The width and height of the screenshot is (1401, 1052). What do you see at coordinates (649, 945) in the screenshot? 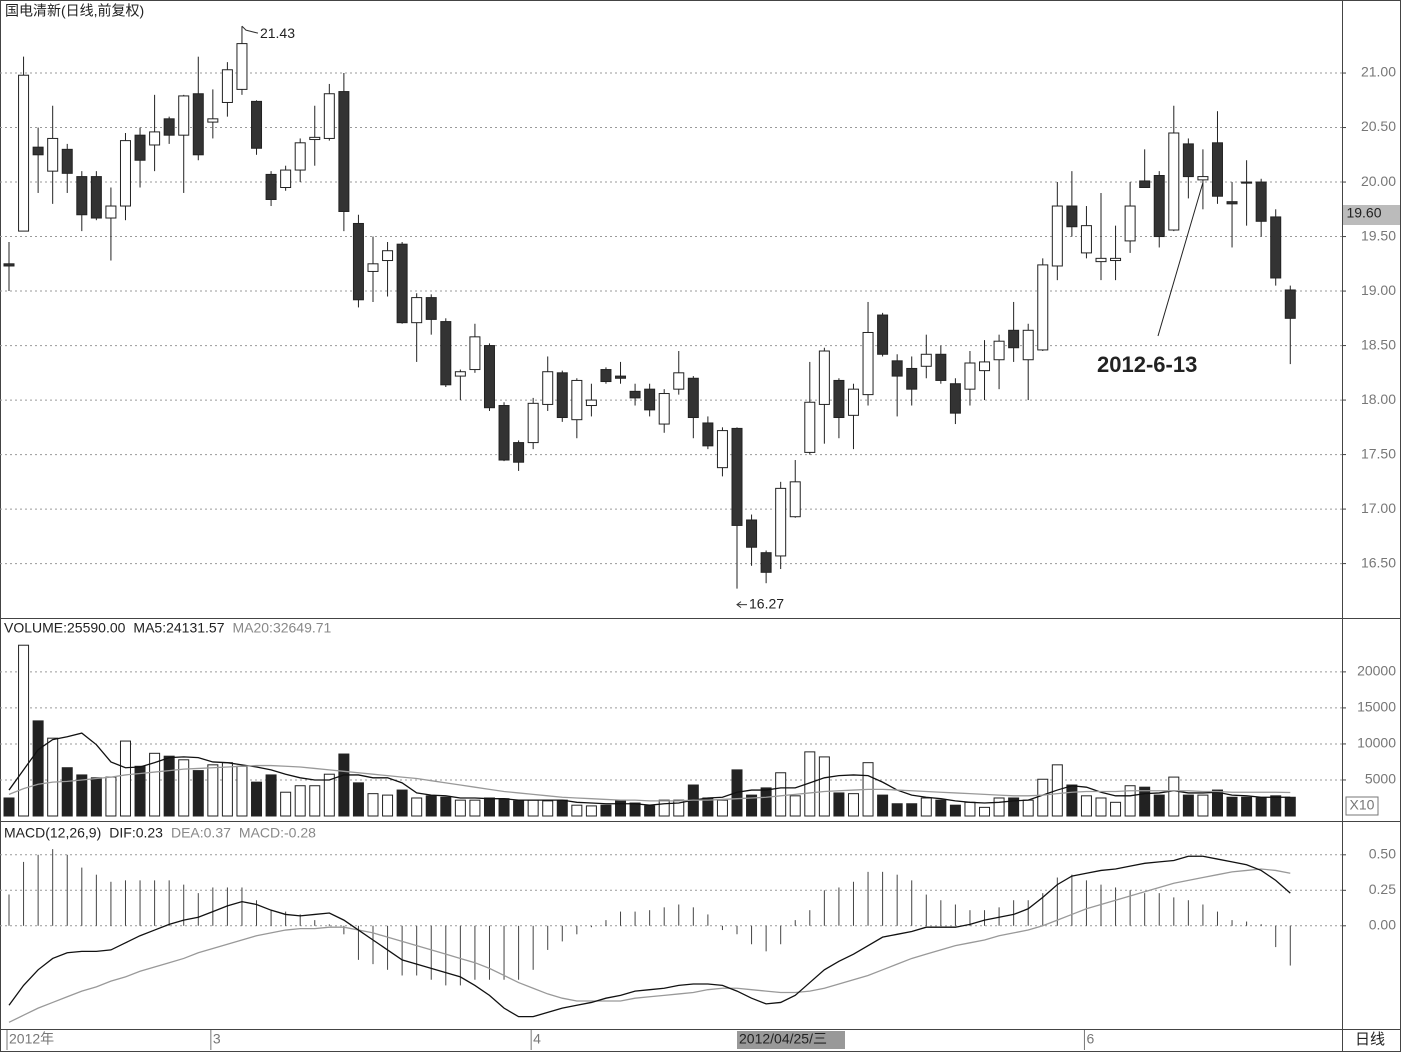
I see `dea-line` at bounding box center [649, 945].